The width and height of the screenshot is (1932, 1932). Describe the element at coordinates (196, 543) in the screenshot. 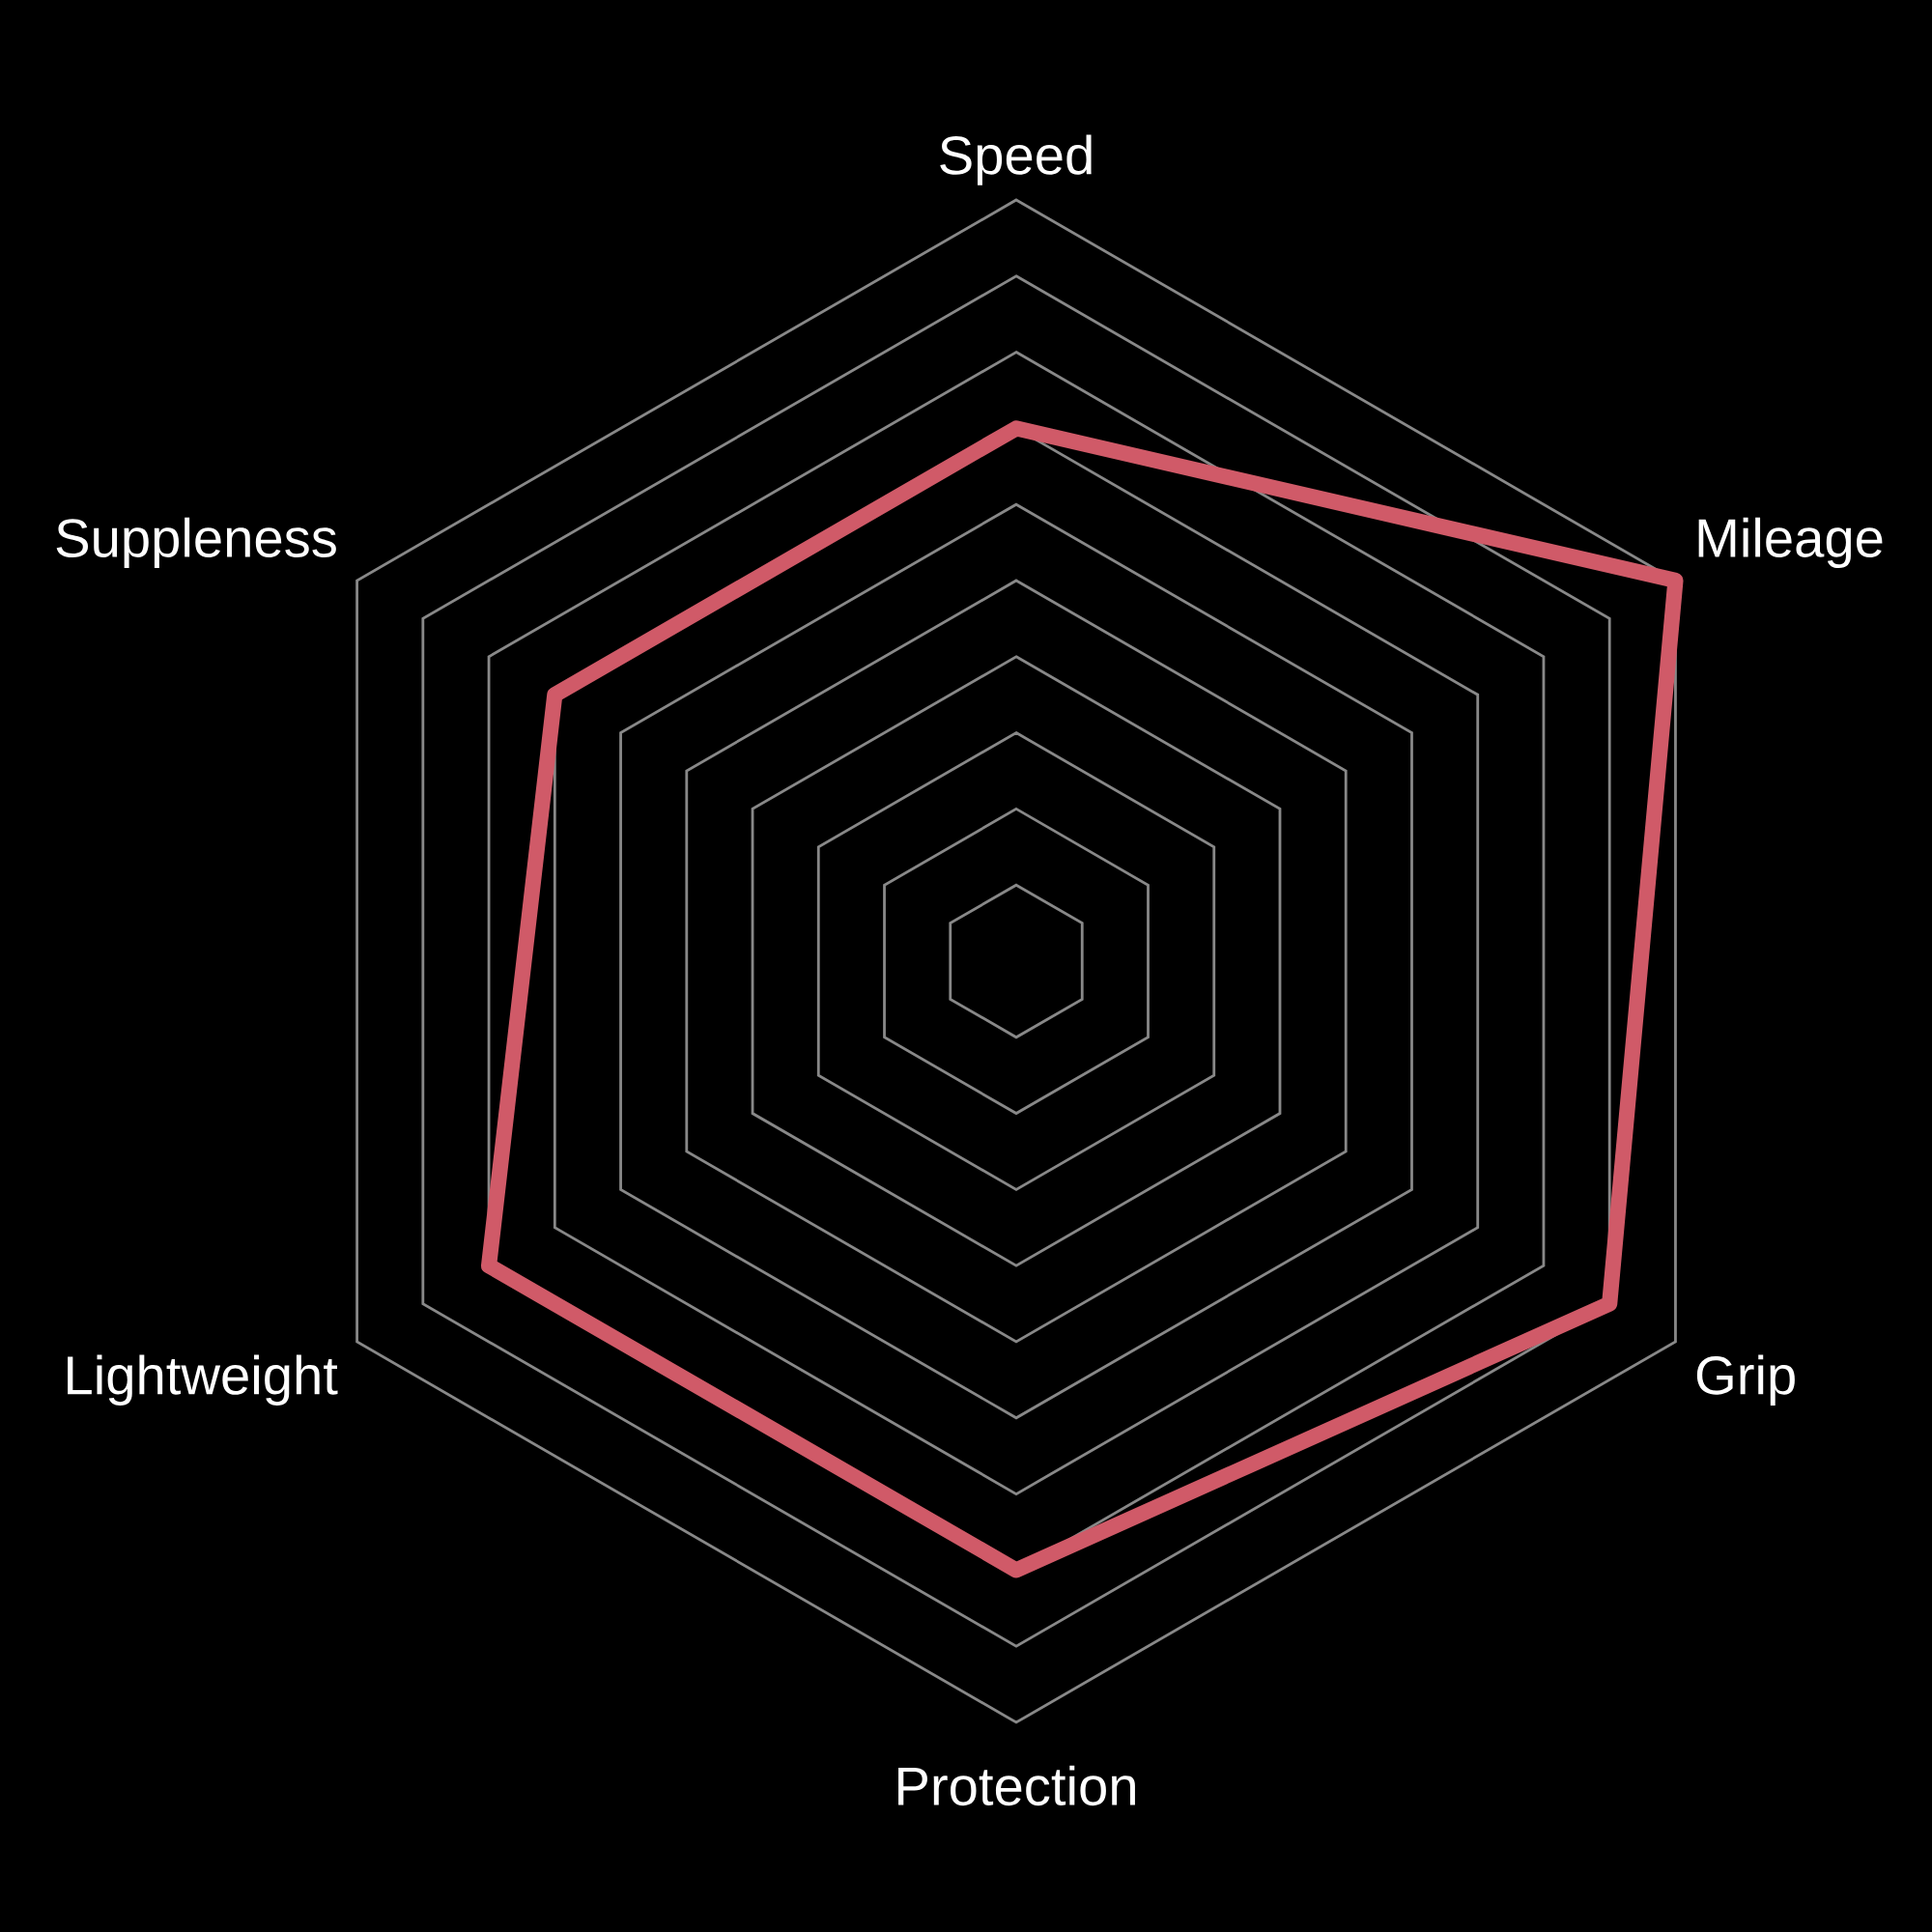

I see `spoke-label: Suppleness` at that location.